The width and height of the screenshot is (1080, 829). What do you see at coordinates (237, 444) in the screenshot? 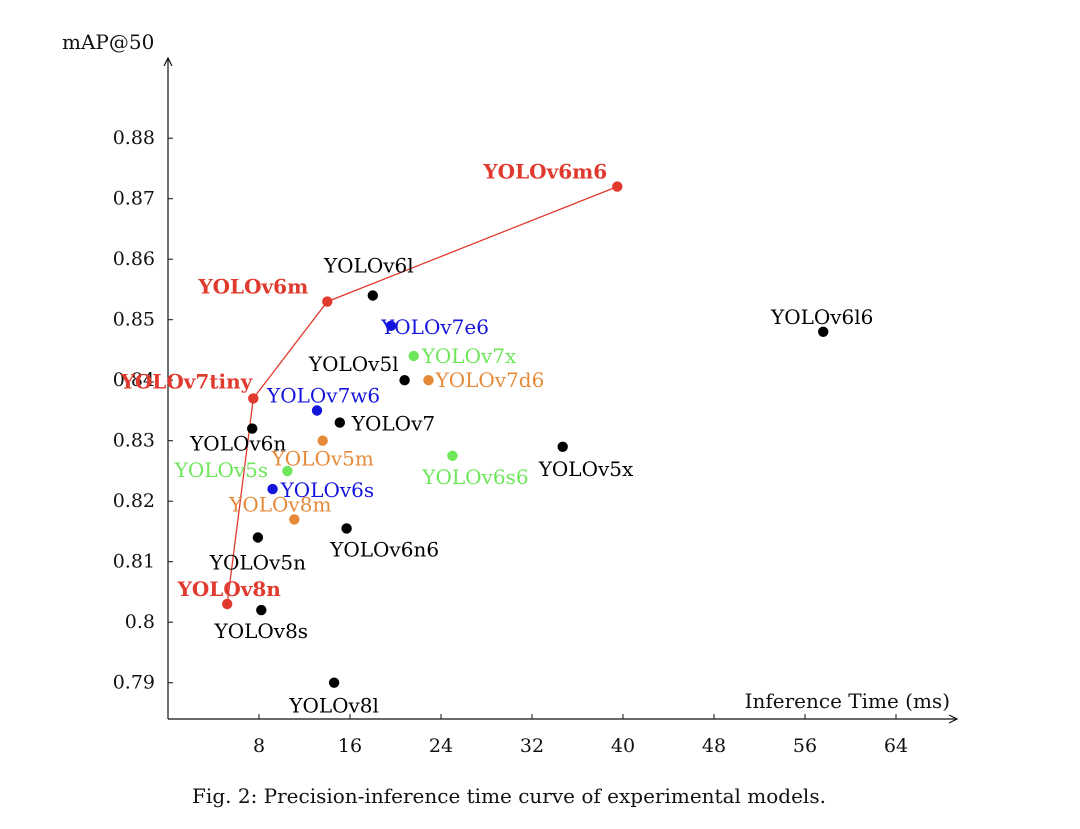
I see `data-point-label: YOLOv6n` at bounding box center [237, 444].